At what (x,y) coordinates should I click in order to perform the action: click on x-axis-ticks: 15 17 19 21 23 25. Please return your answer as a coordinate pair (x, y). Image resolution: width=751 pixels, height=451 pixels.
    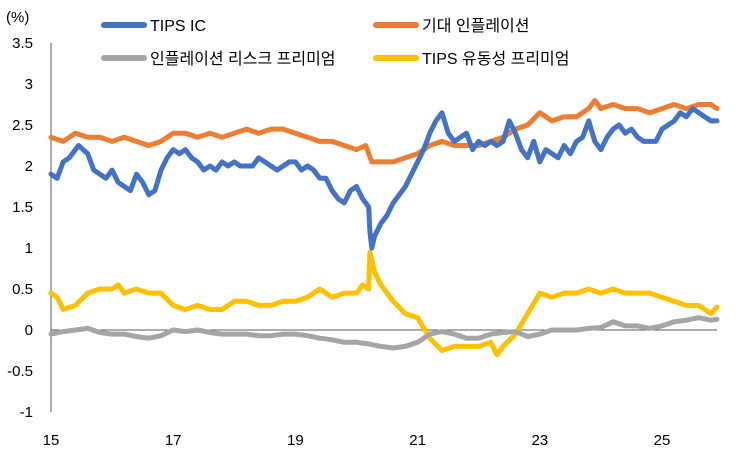
    Looking at the image, I should click on (357, 440).